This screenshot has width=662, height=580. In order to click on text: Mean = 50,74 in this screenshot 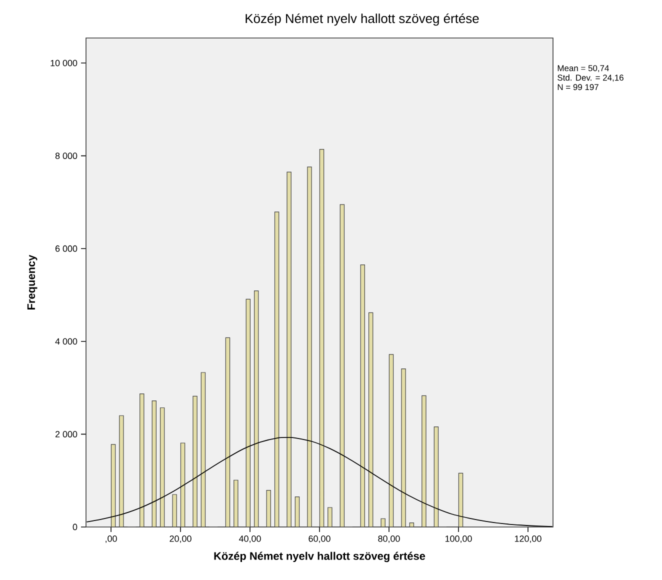, I will do `click(583, 68)`.